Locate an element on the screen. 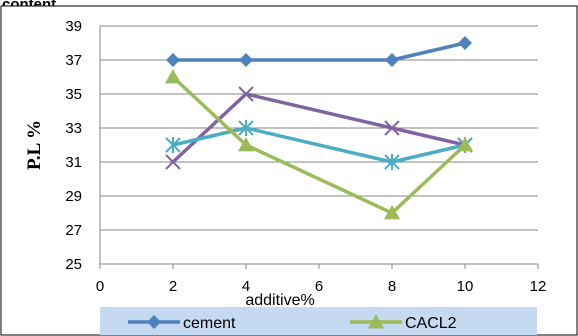 The image size is (578, 336). x-tick-label: 8 is located at coordinates (392, 286).